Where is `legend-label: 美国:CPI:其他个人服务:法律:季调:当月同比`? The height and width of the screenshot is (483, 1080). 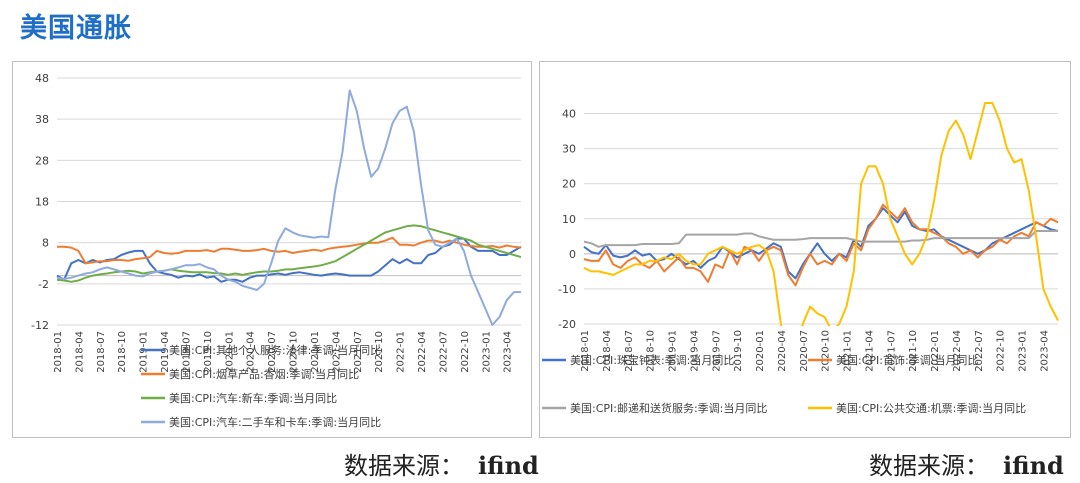
legend-label: 美国:CPI:其他个人服务:法律:季调:当月同比 is located at coordinates (275, 350).